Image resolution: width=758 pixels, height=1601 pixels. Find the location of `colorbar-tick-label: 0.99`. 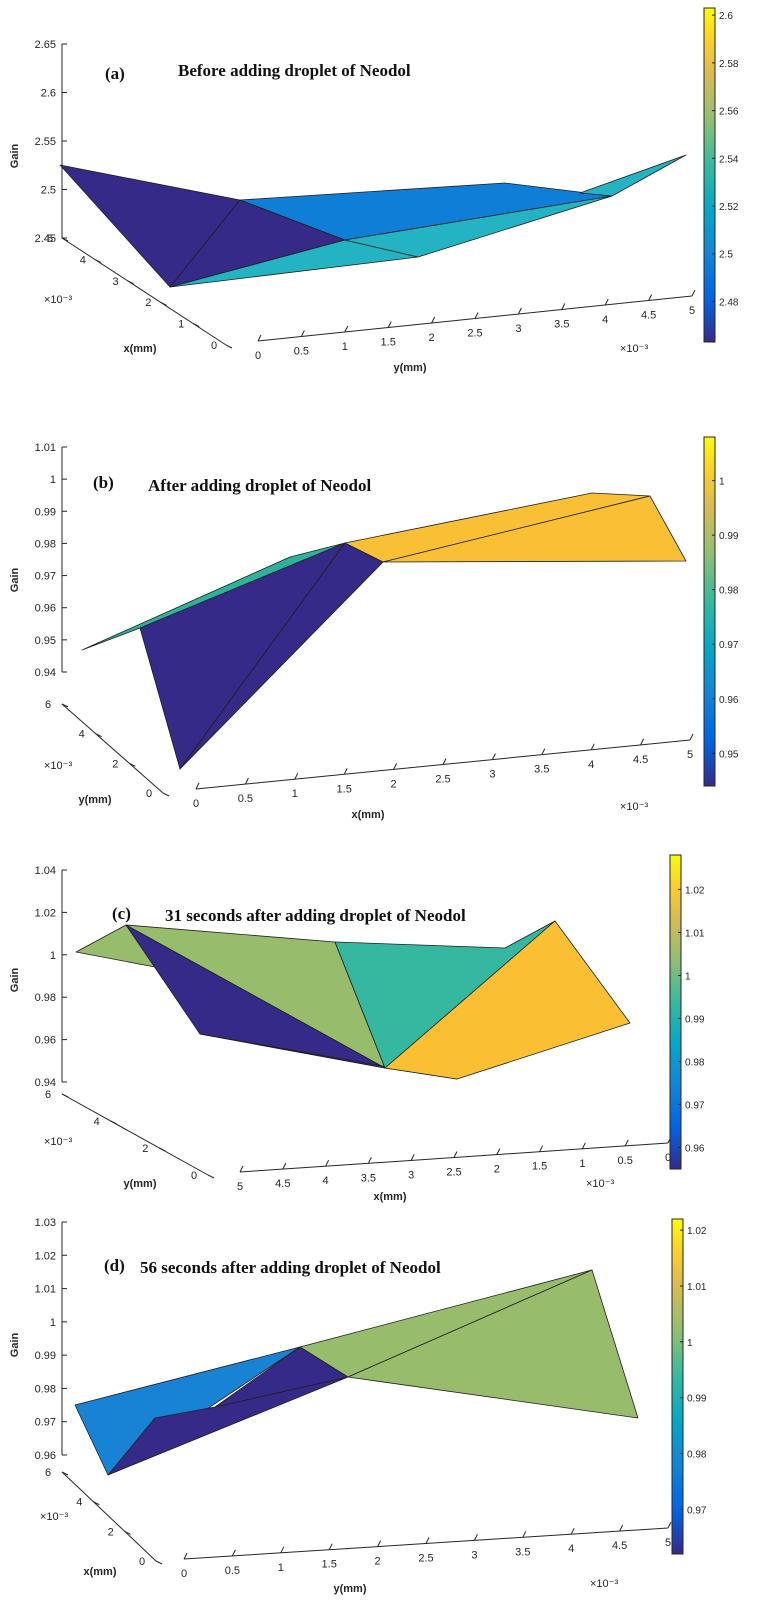

colorbar-tick-label: 0.99 is located at coordinates (729, 536).